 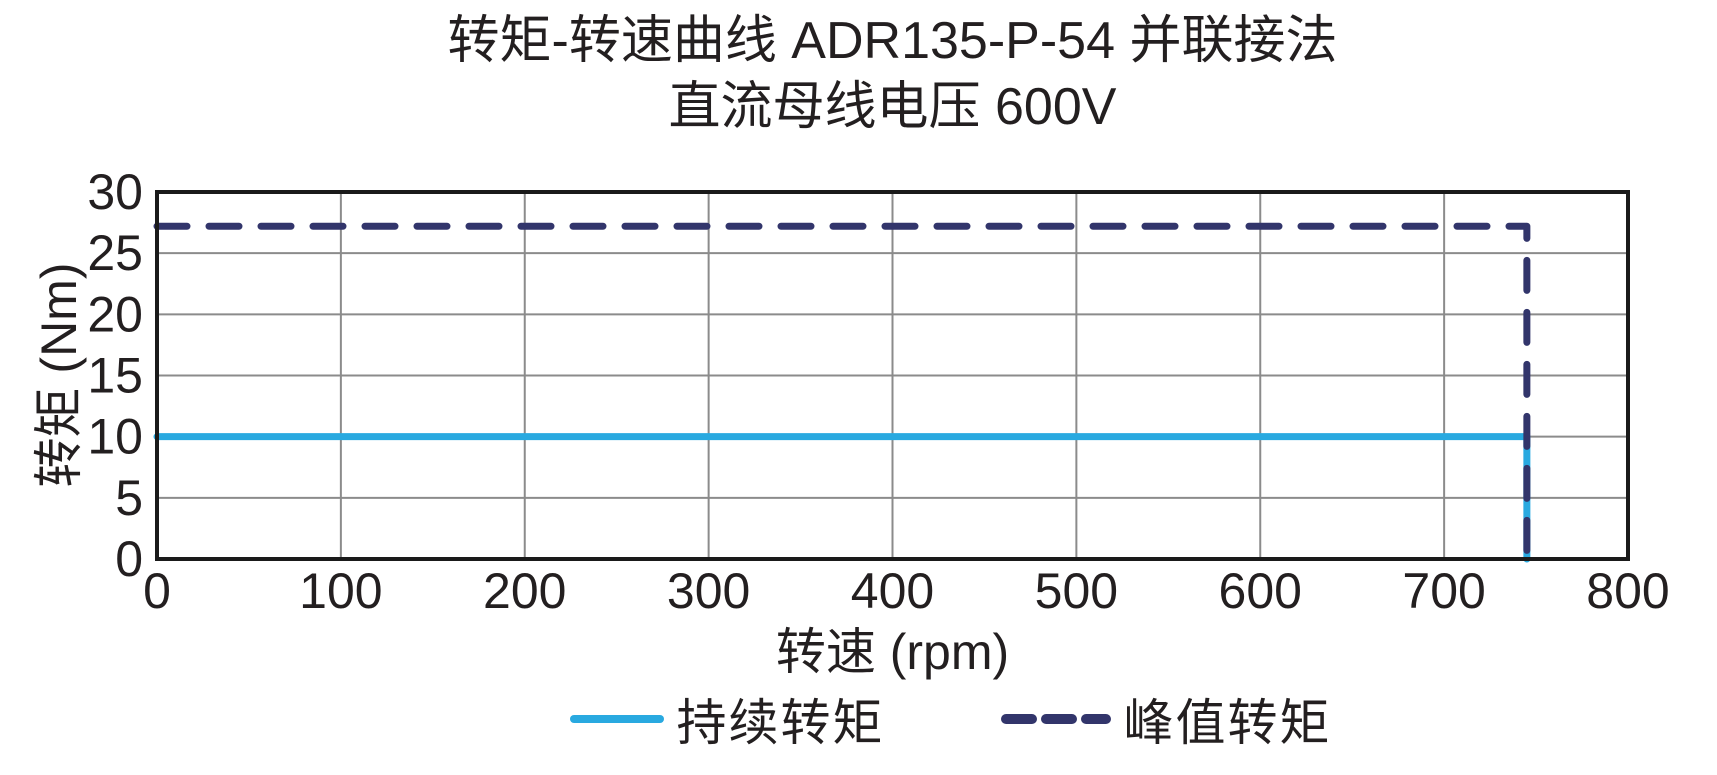 What do you see at coordinates (129, 559) in the screenshot?
I see `y-tick-label: 0` at bounding box center [129, 559].